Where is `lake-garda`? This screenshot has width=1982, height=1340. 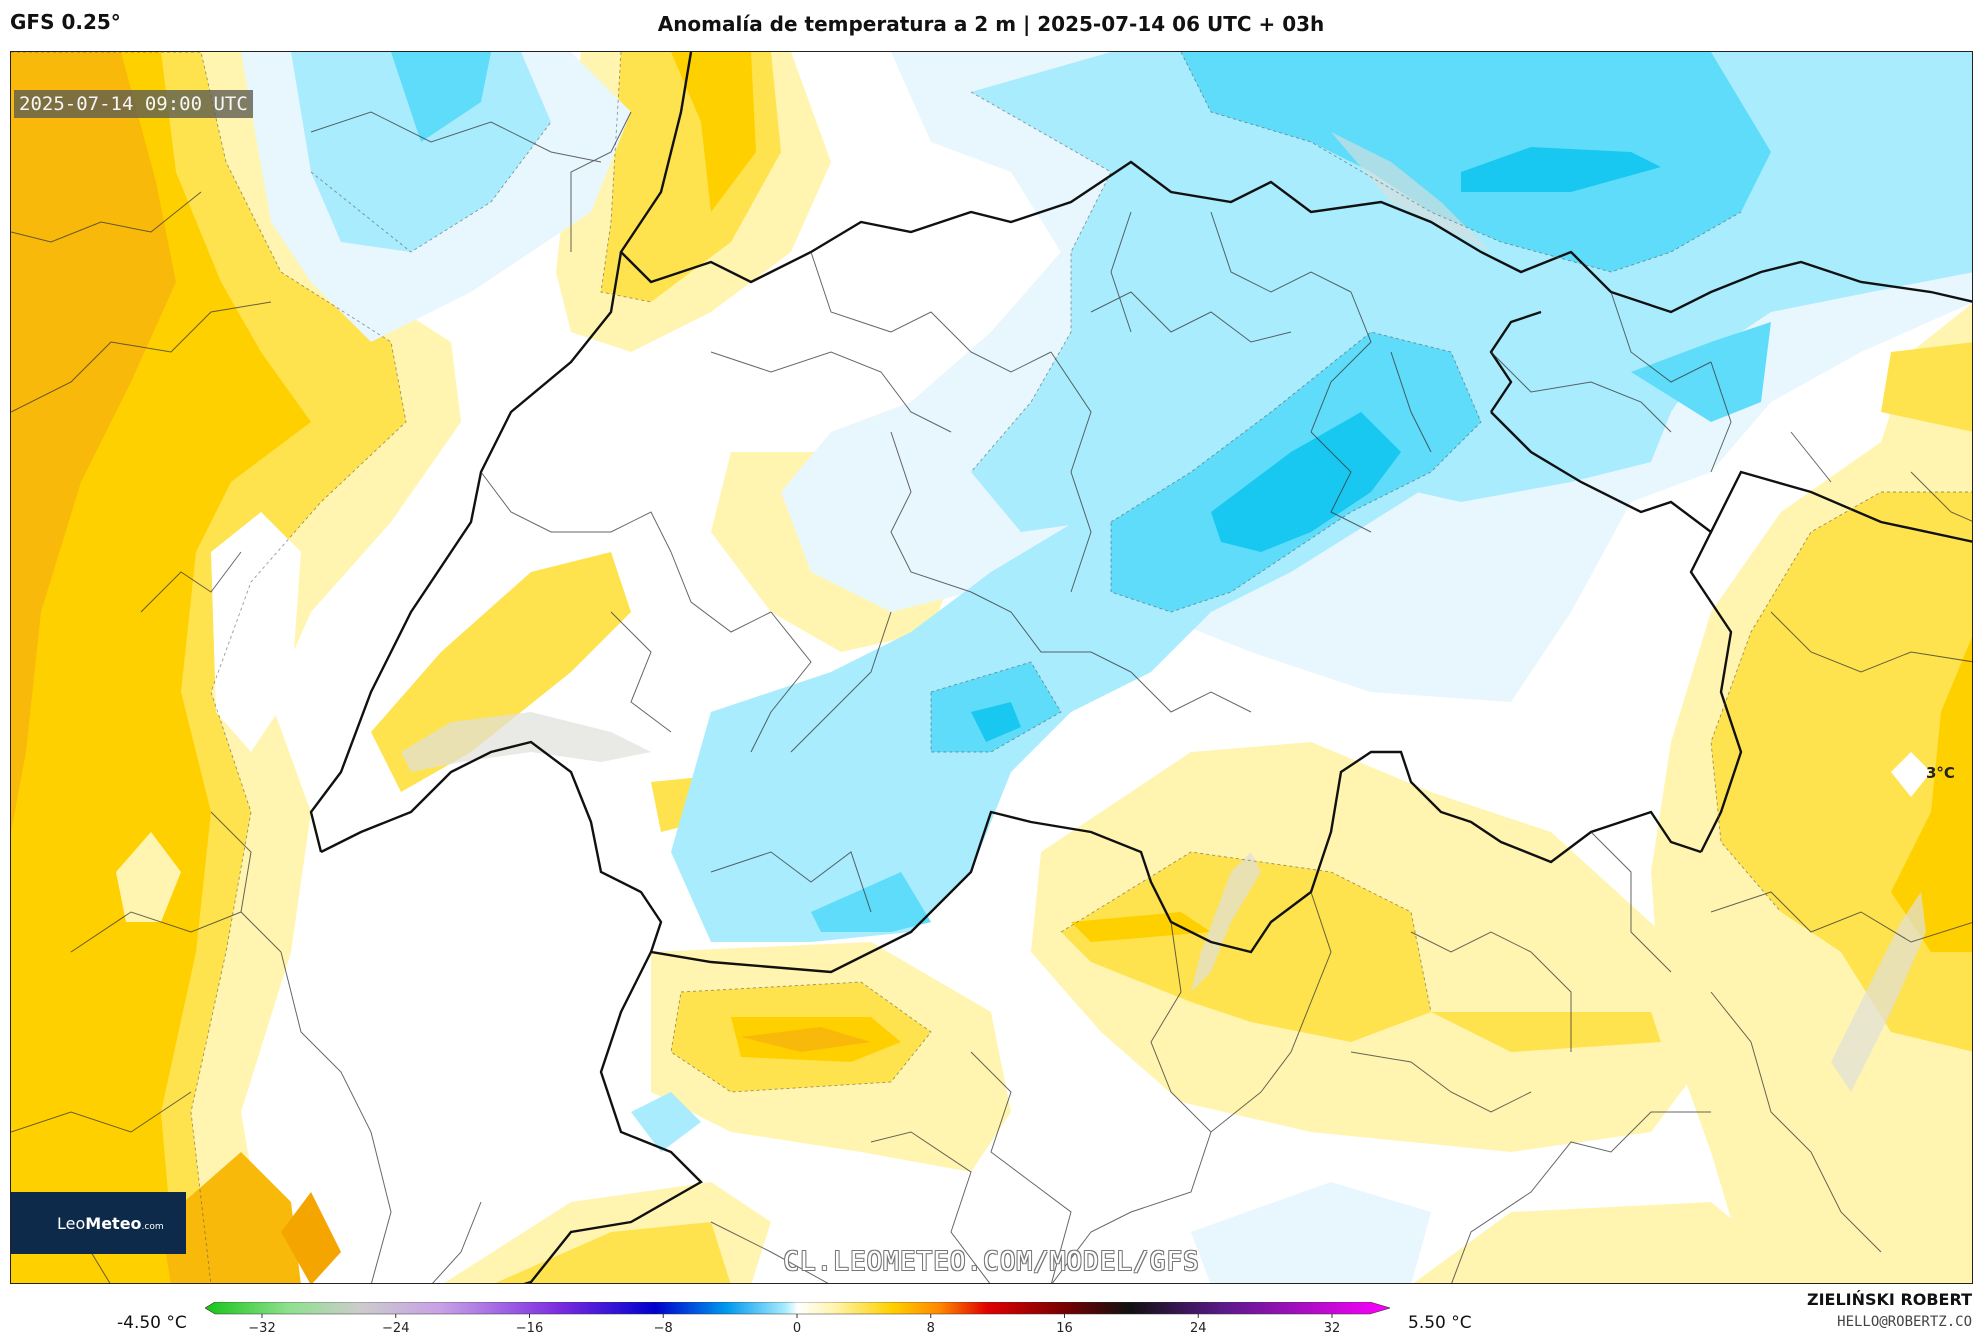 lake-garda is located at coordinates (1878, 992).